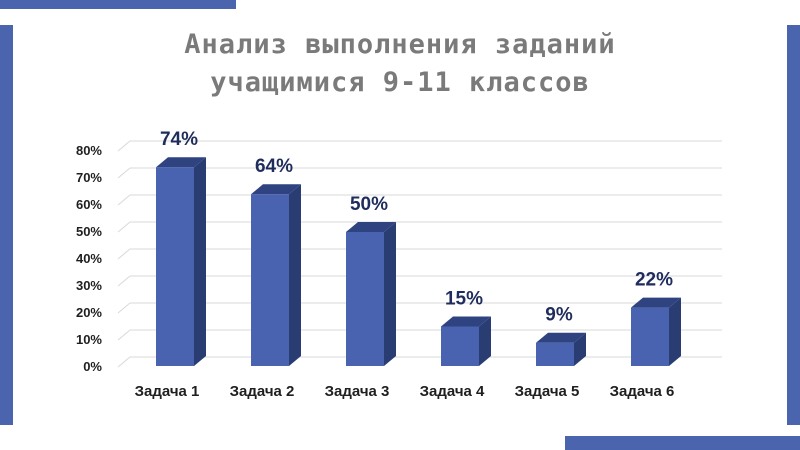 The width and height of the screenshot is (800, 450). Describe the element at coordinates (369, 204) in the screenshot. I see `data-label: 50%` at that location.